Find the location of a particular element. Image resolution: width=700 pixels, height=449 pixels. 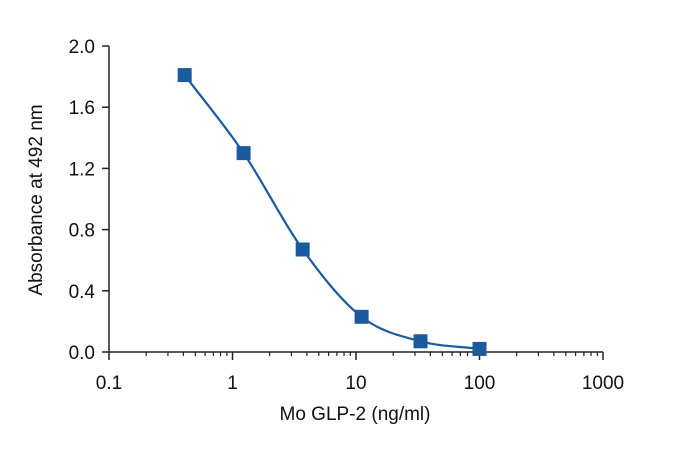

y-tick-label: 2.0 is located at coordinates (82, 47).